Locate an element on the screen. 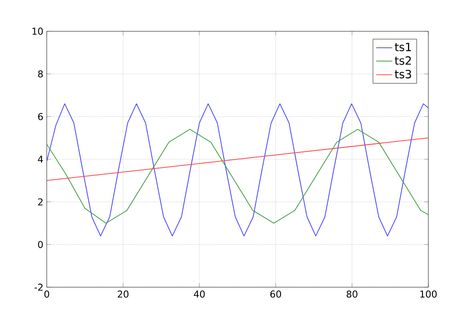 This screenshot has width=465, height=325. y-tick-label: 4 is located at coordinates (40, 159).